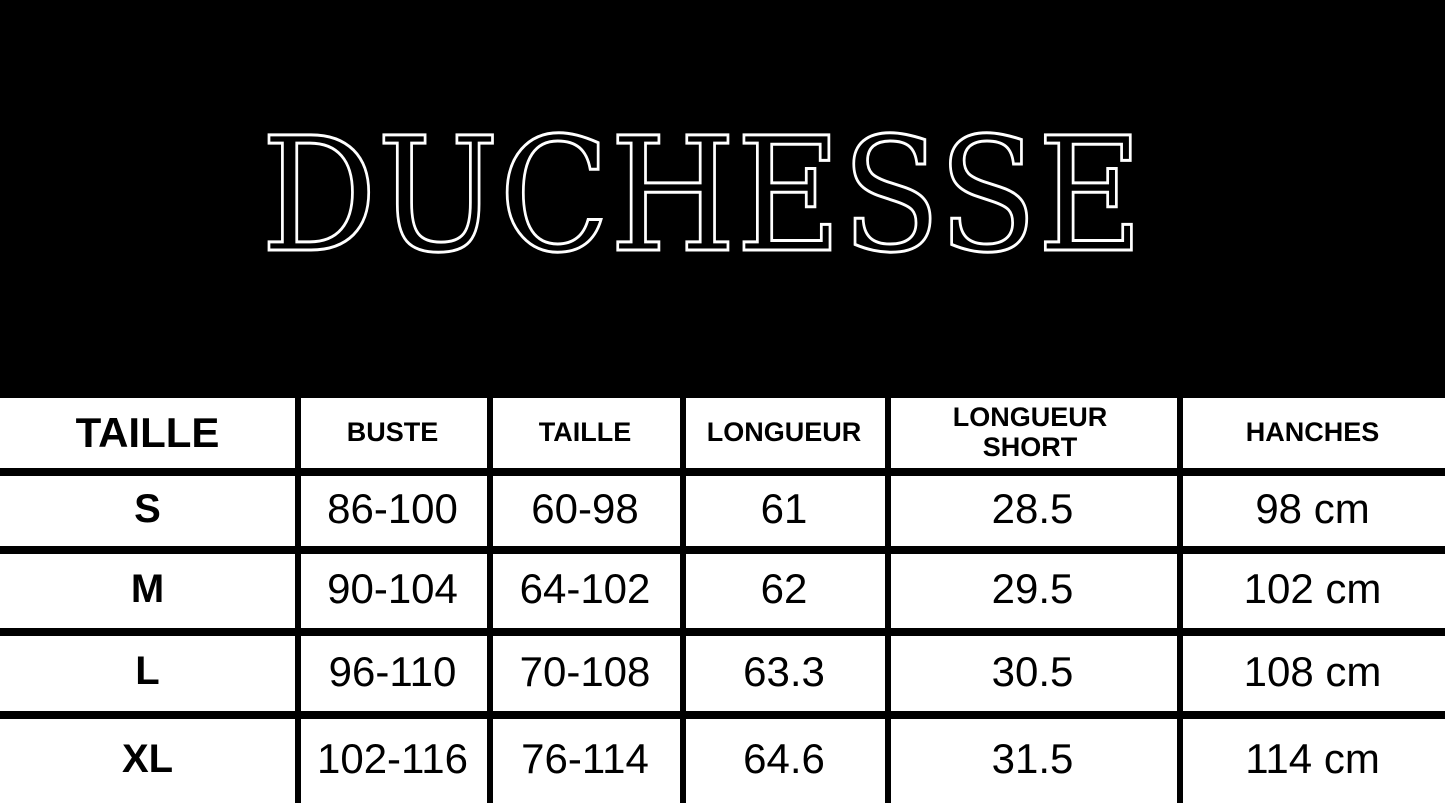  I want to click on table-cell: 90-104, so click(392, 588).